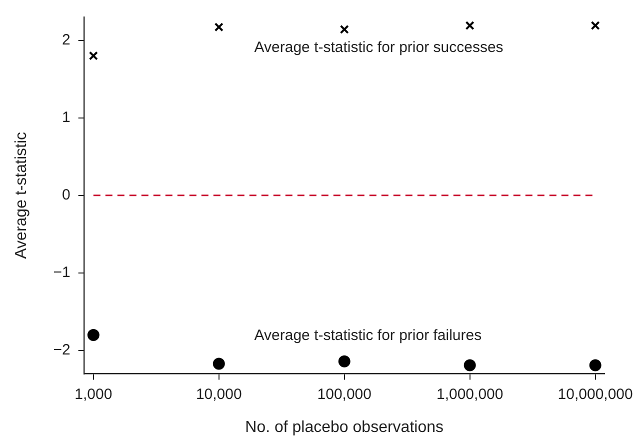  What do you see at coordinates (66, 39) in the screenshot?
I see `y-tick-label: 2` at bounding box center [66, 39].